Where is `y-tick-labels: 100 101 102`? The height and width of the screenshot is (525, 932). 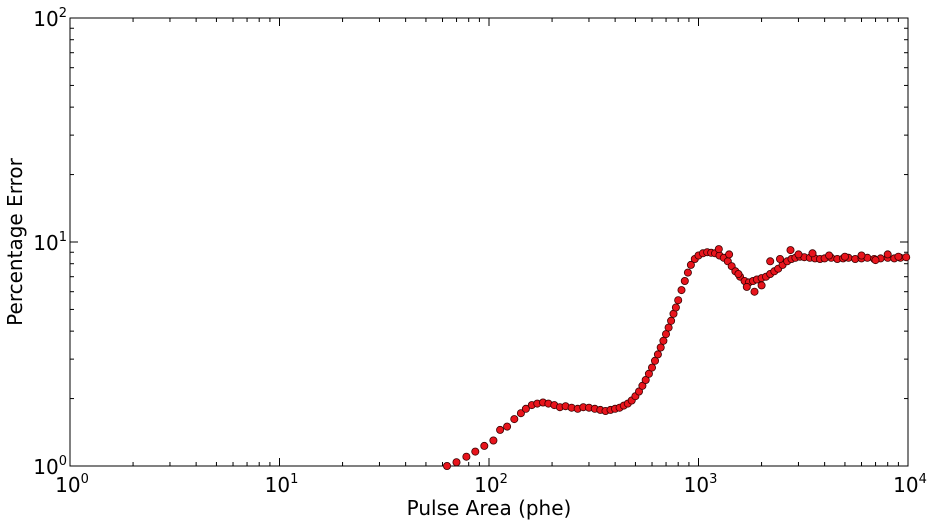 y-tick-labels: 100 101 102 is located at coordinates (50, 242).